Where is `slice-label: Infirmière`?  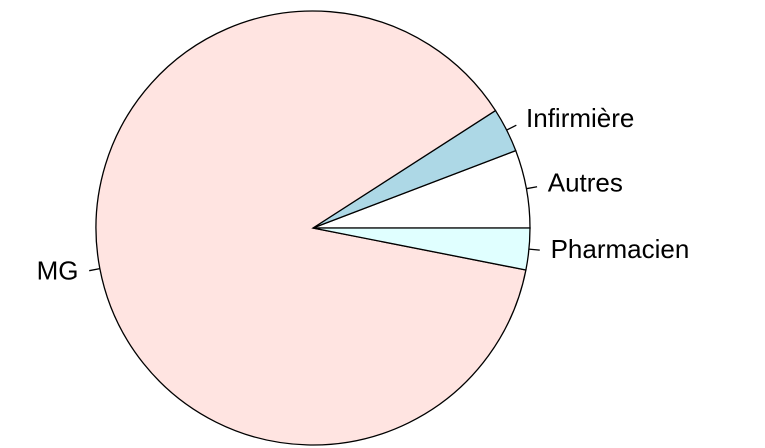 slice-label: Infirmière is located at coordinates (580, 118).